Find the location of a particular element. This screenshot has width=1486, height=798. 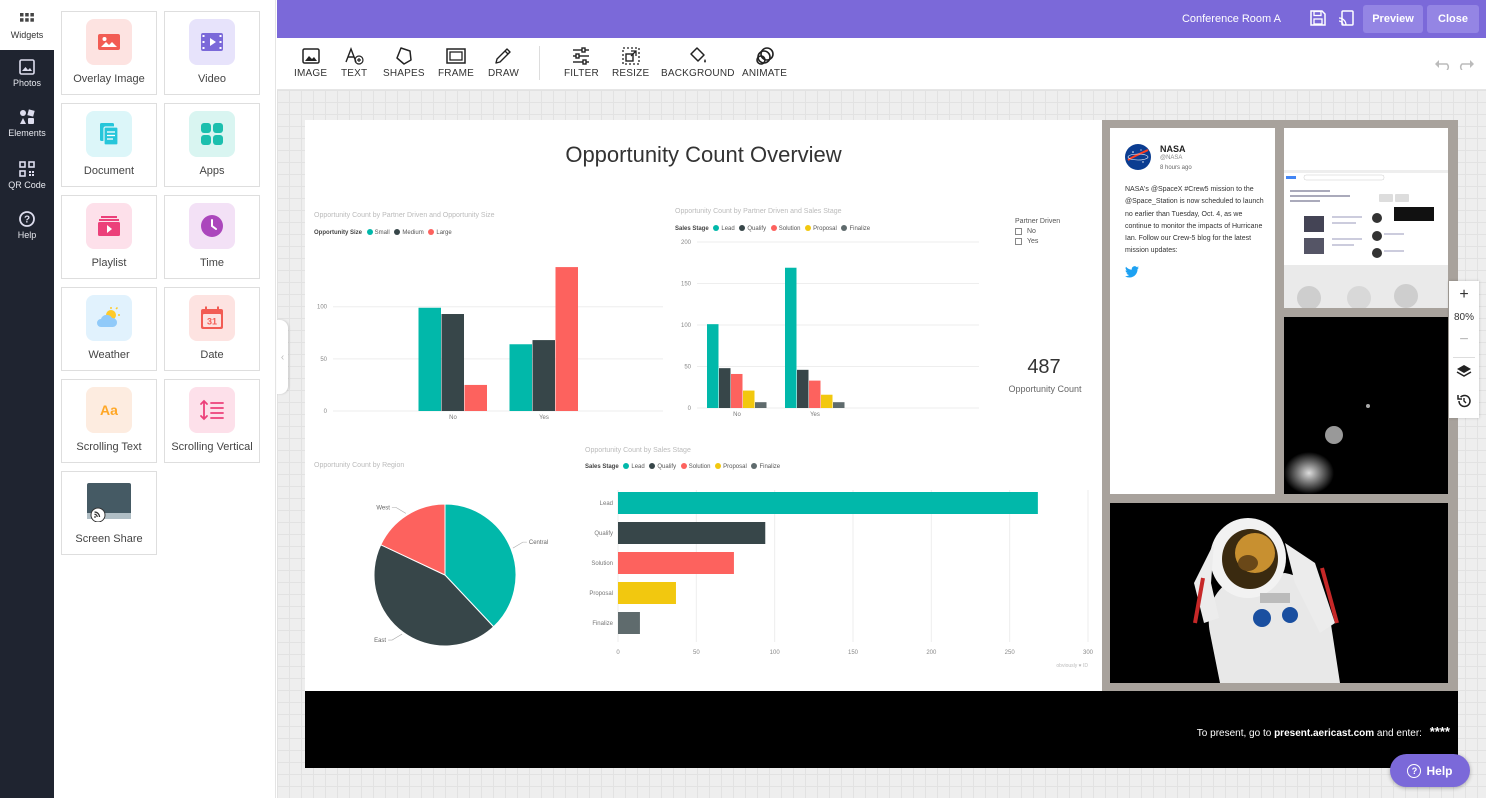

tool-label: IMAGE is located at coordinates (311, 73).